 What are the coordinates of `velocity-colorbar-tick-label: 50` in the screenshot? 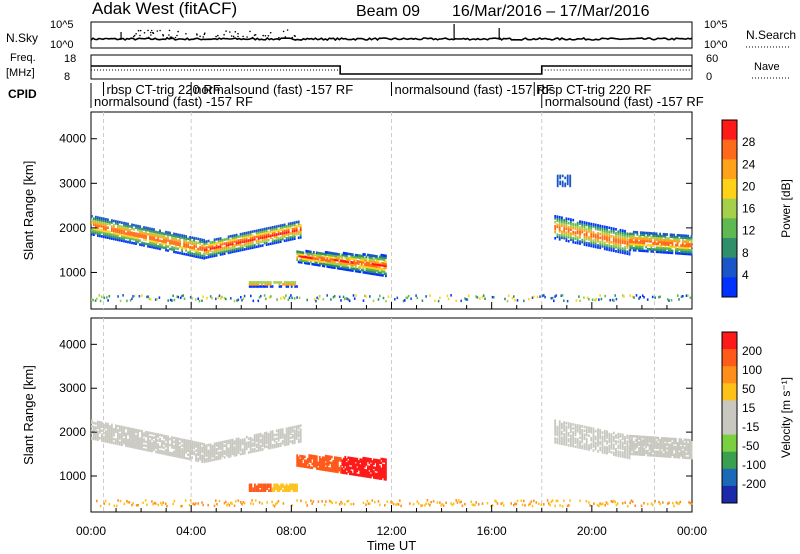 It's located at (749, 389).